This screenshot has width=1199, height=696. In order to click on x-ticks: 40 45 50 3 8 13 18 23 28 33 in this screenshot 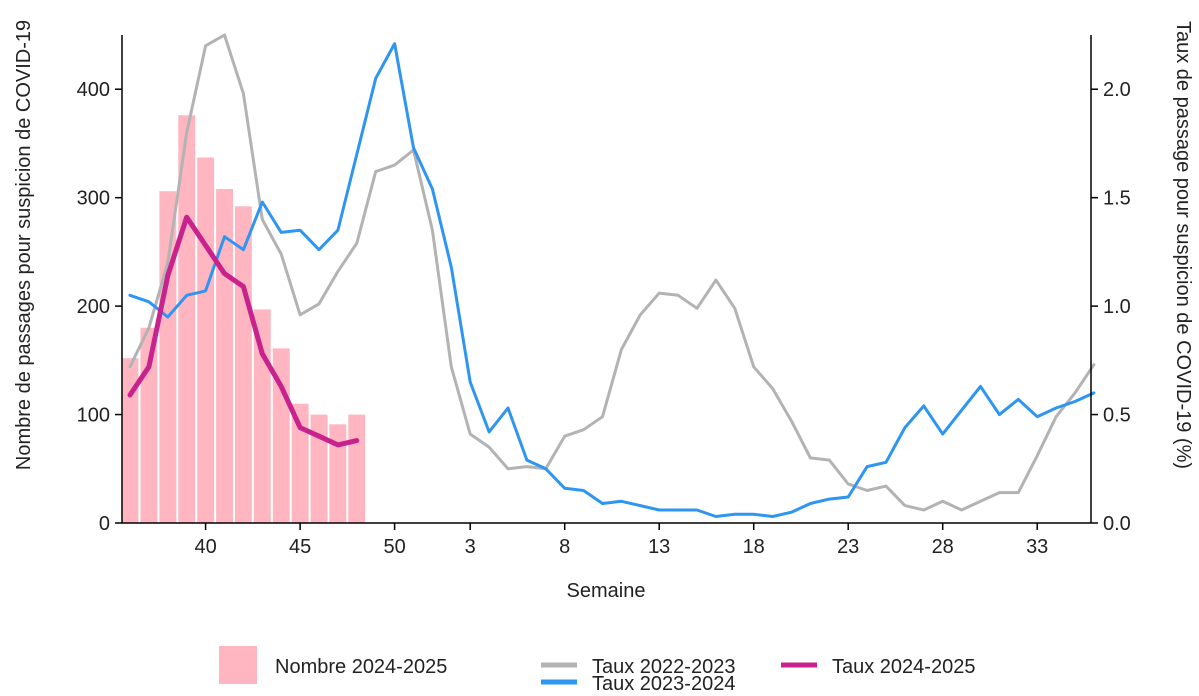, I will do `click(621, 540)`.